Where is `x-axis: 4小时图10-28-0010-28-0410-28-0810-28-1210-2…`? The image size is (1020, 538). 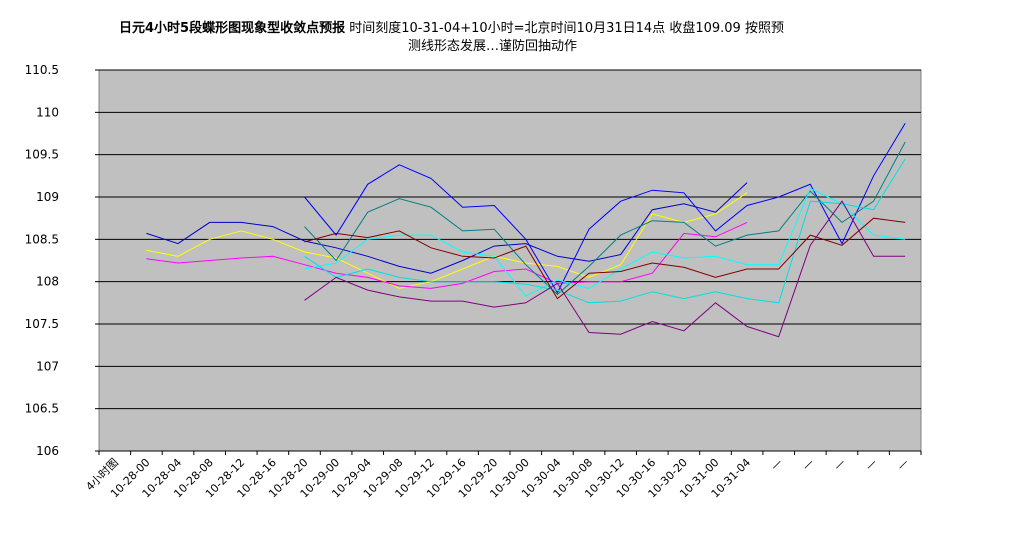
x-axis: 4小时图10-28-0010-28-0410-28-0810-28-1210-2… is located at coordinates (502, 475).